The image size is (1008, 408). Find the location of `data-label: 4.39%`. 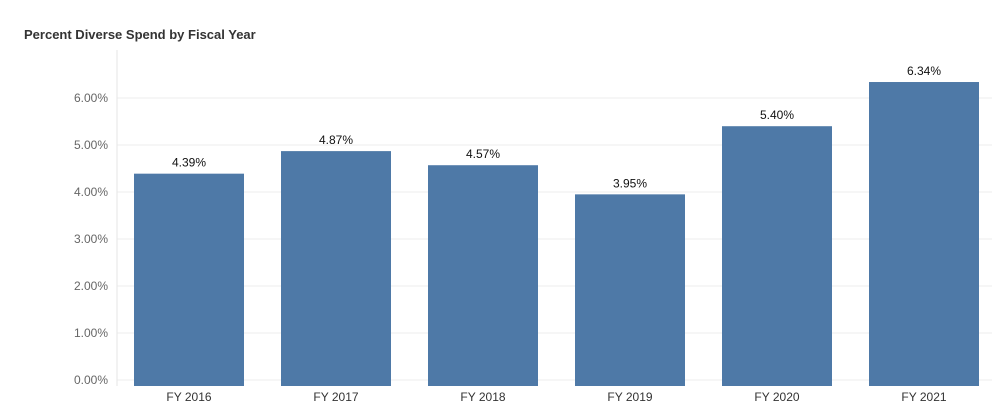

data-label: 4.39% is located at coordinates (189, 163).